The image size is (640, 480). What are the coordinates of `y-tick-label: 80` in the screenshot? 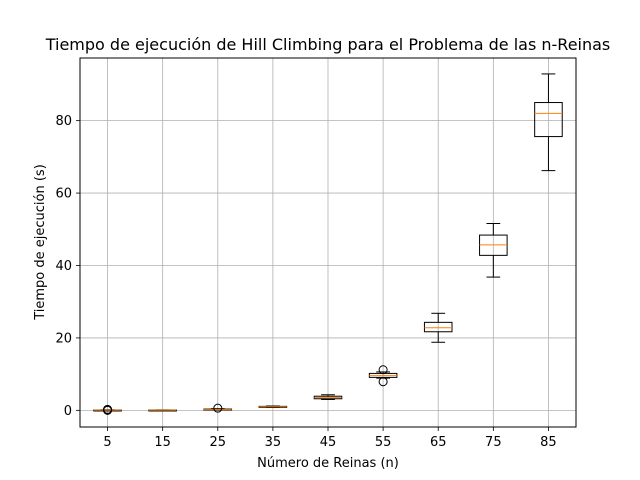 It's located at (63, 121).